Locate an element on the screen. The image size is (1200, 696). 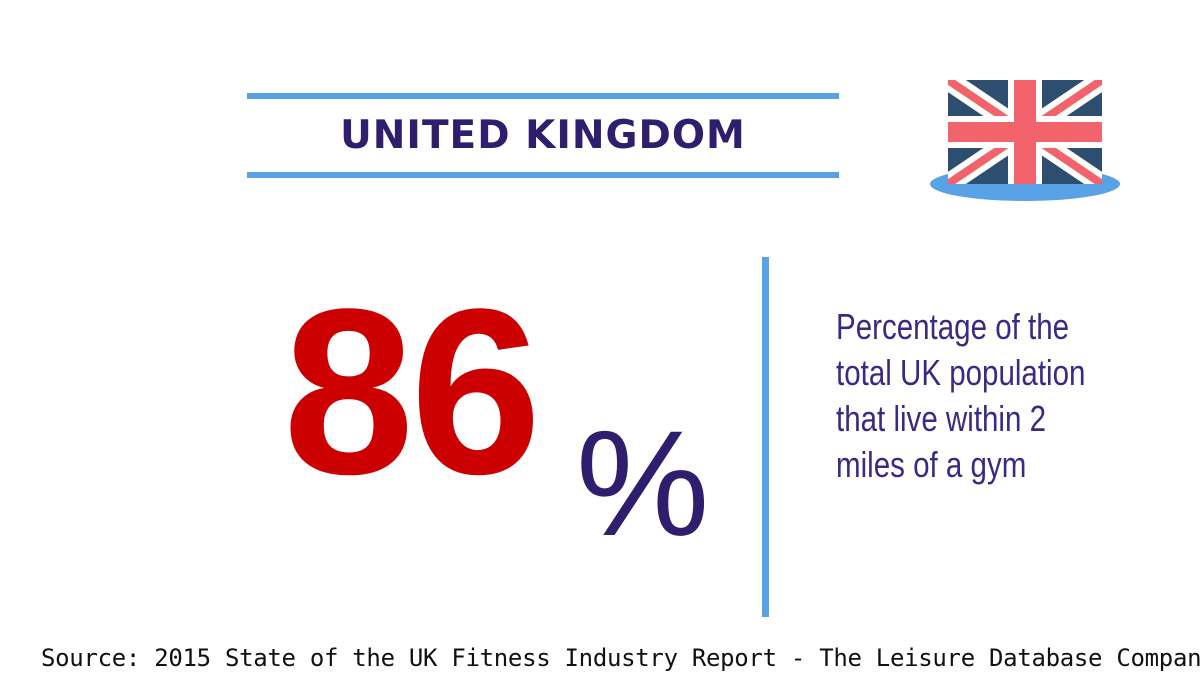
description-line: that live within 2 is located at coordinates (941, 418).